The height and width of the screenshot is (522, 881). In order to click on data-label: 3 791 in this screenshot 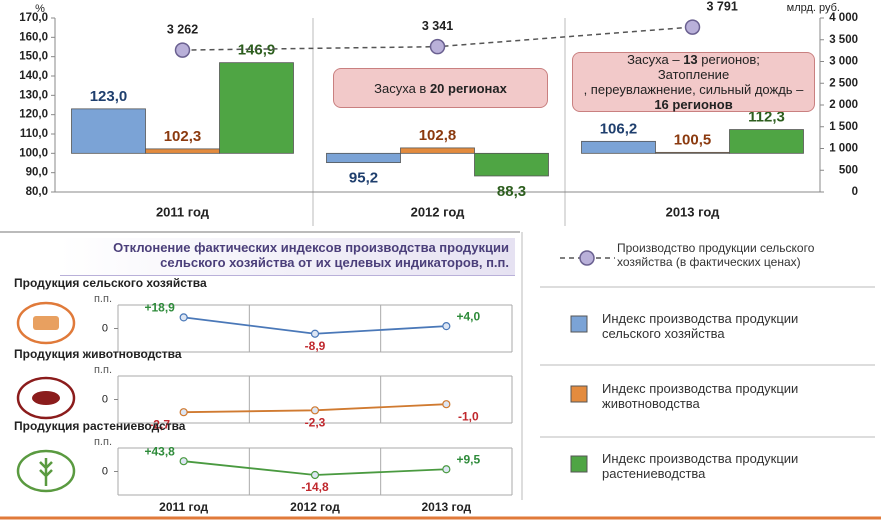, I will do `click(722, 6)`.